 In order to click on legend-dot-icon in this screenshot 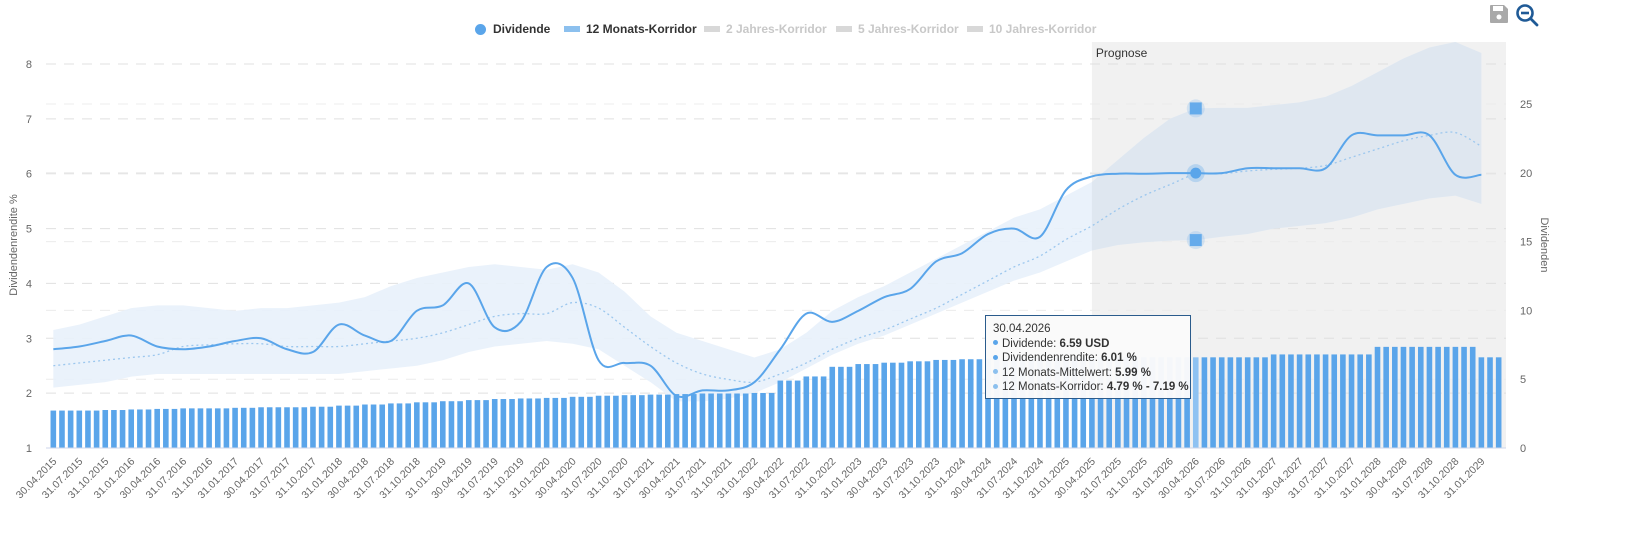, I will do `click(480, 29)`.